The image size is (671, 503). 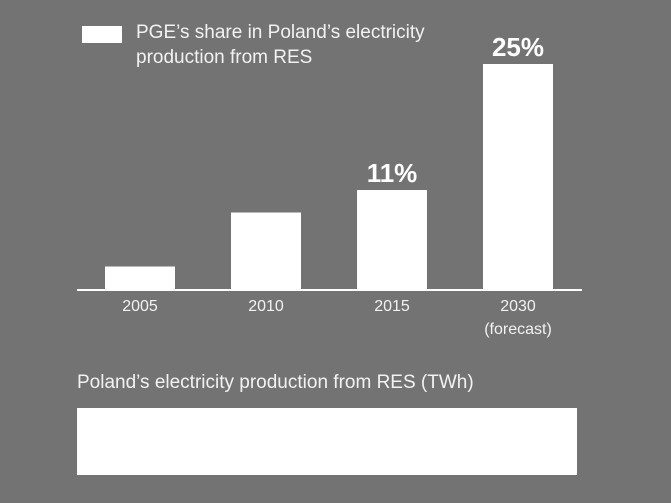 What do you see at coordinates (102, 34) in the screenshot?
I see `legend-swatch` at bounding box center [102, 34].